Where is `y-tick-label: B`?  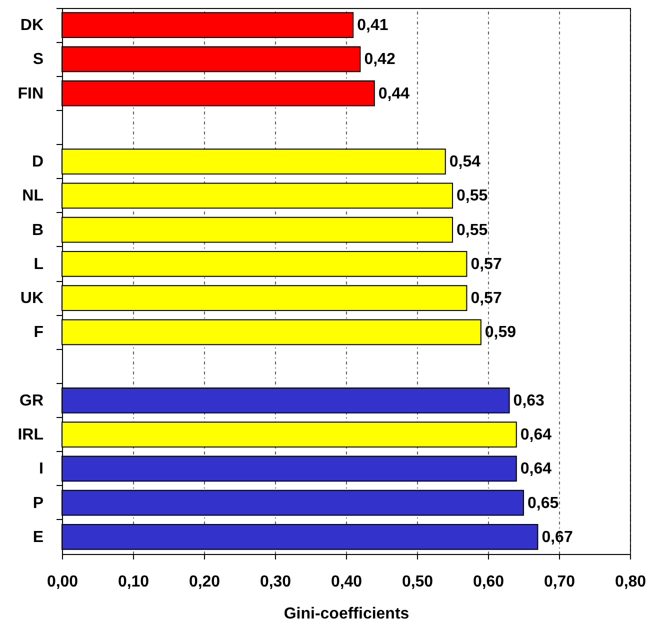
y-tick-label: B is located at coordinates (38, 230).